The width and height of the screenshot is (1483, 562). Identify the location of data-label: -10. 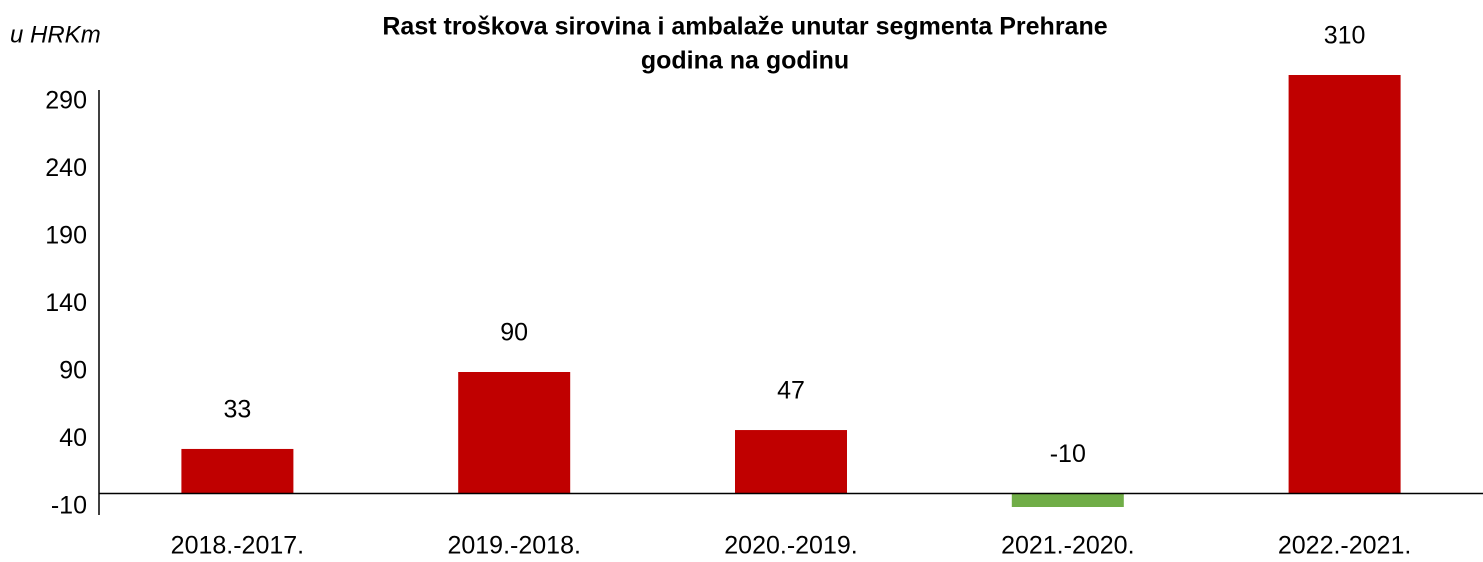
(1068, 454).